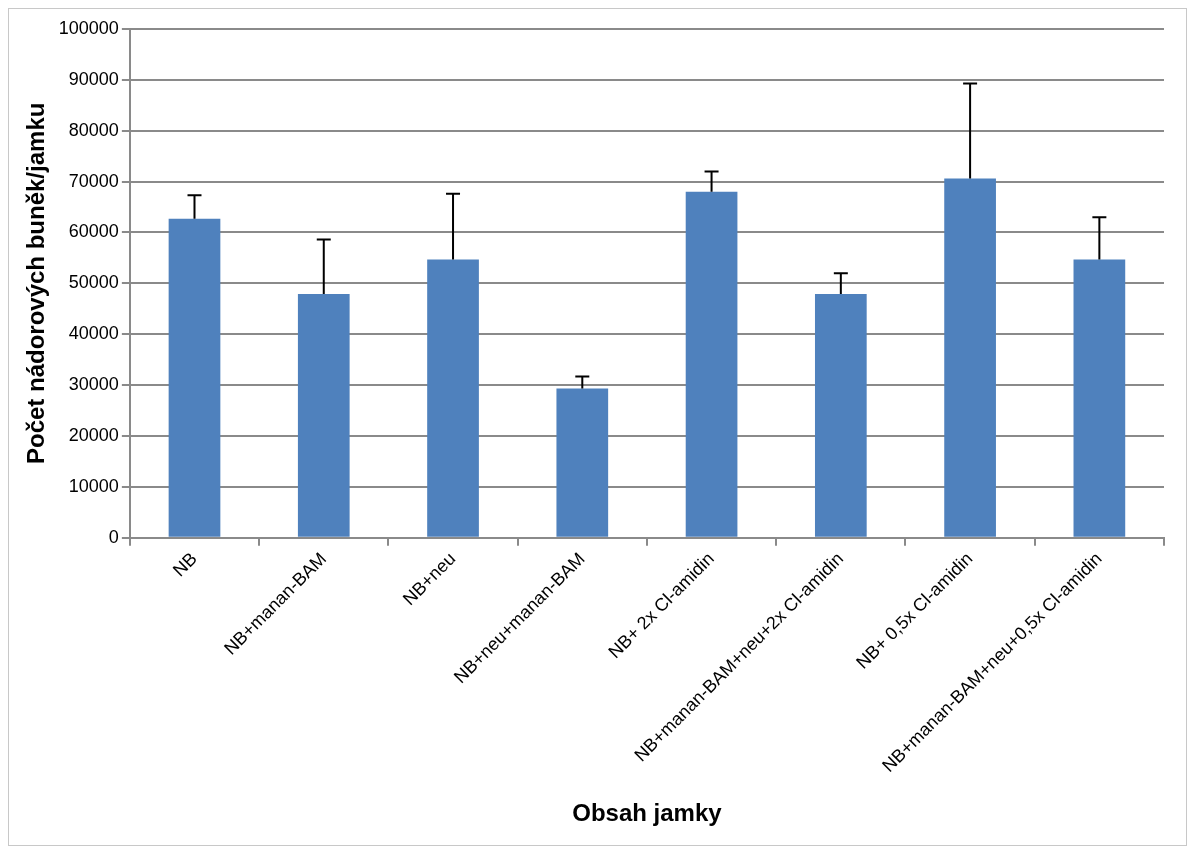  I want to click on y-tick-label: 60000, so click(93, 231).